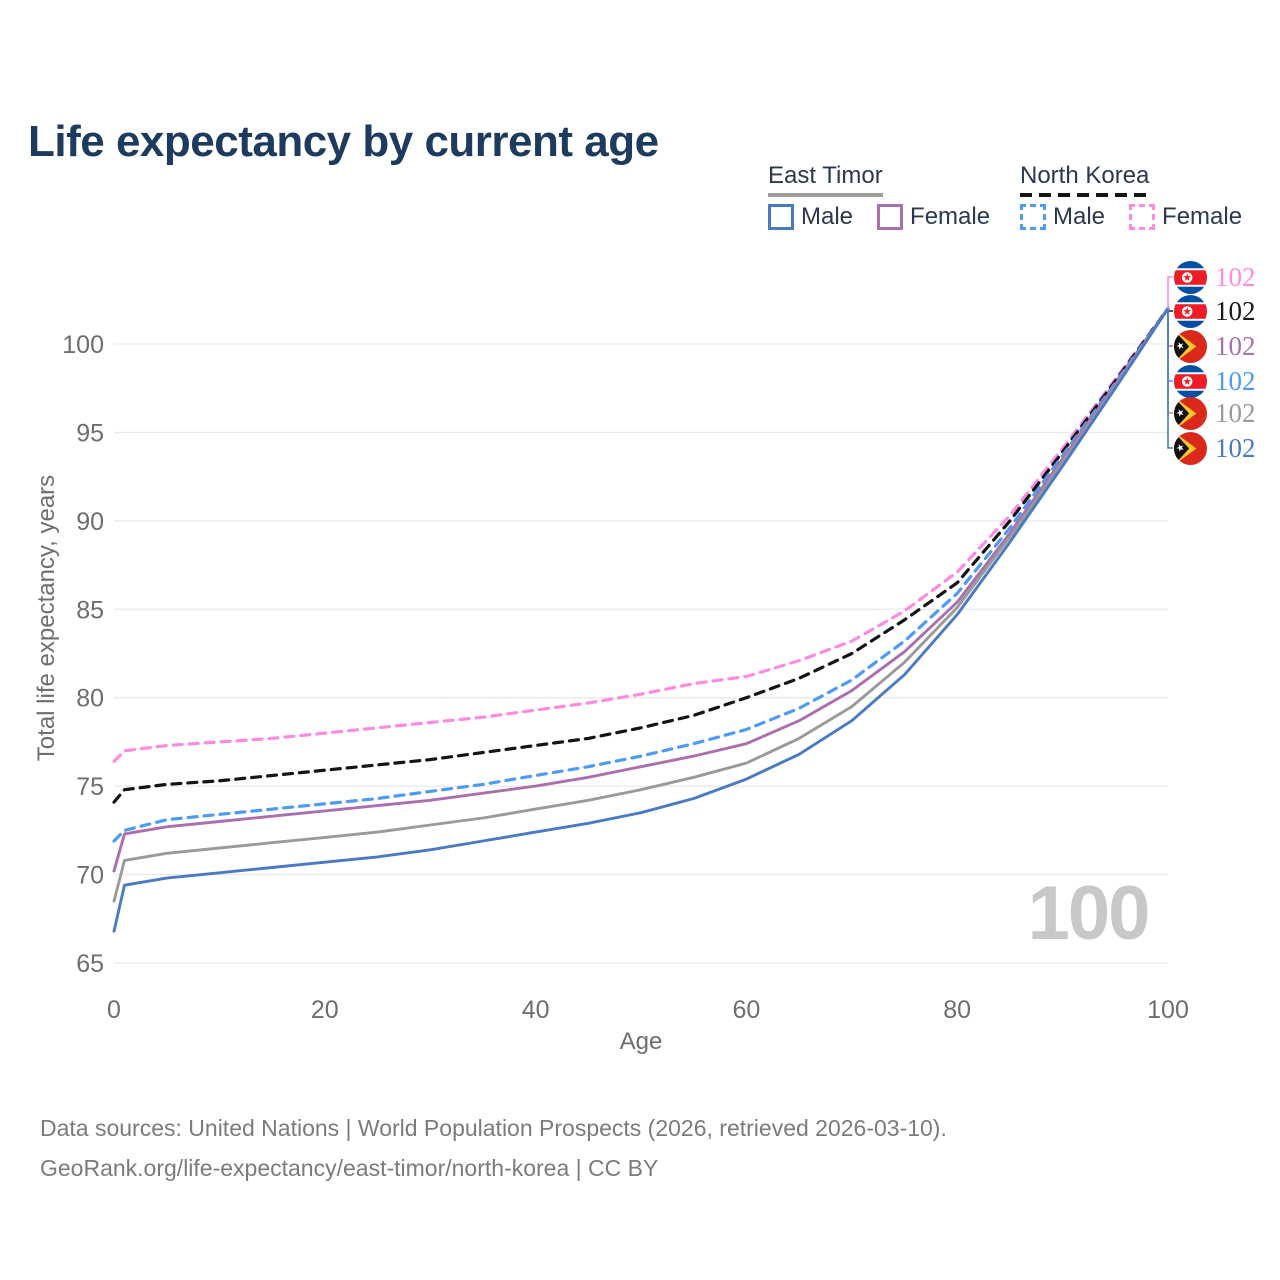 The image size is (1280, 1280). What do you see at coordinates (1089, 913) in the screenshot?
I see `age-frame-counter: 100` at bounding box center [1089, 913].